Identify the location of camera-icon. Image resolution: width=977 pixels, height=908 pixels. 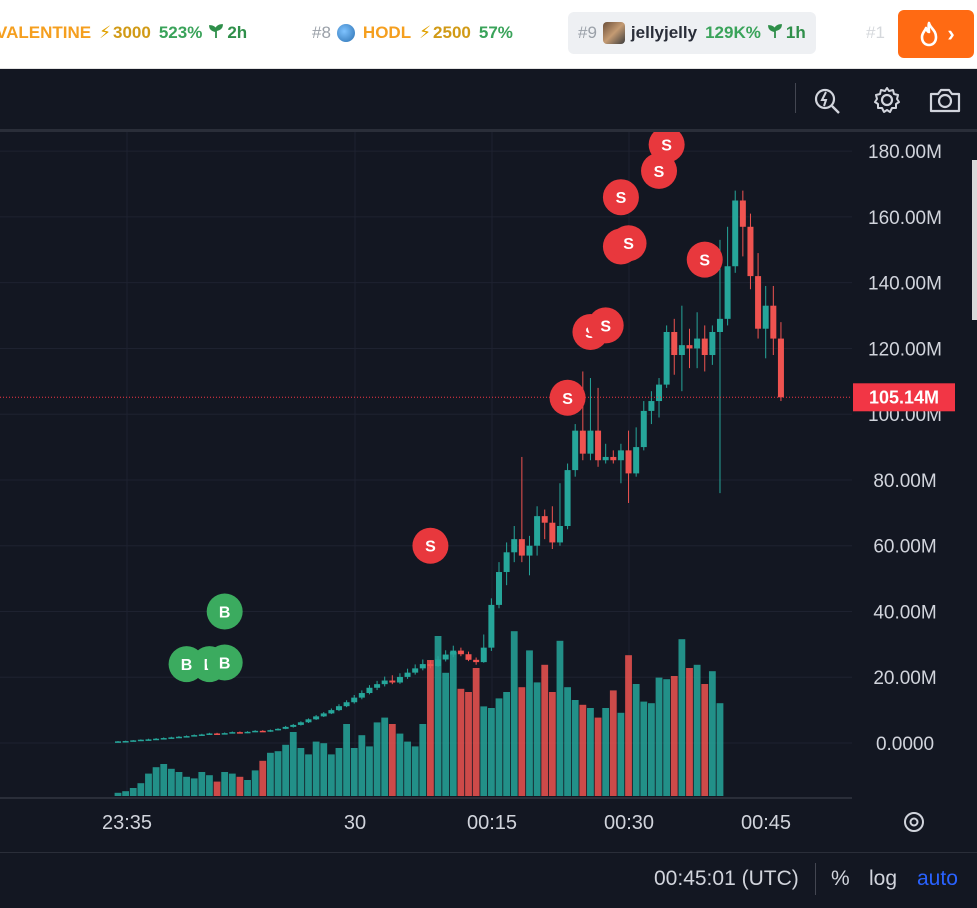
(945, 100).